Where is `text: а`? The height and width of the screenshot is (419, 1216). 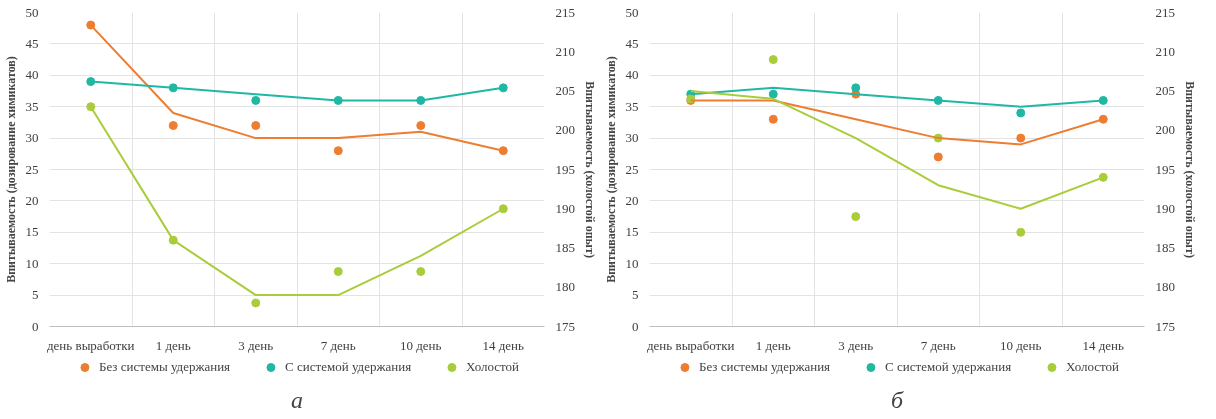 text: а is located at coordinates (297, 400).